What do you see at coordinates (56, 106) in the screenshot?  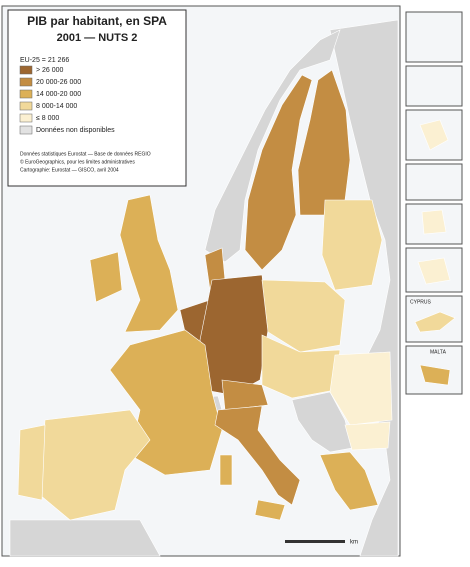 I see `legend-label: 8 000-14 000` at bounding box center [56, 106].